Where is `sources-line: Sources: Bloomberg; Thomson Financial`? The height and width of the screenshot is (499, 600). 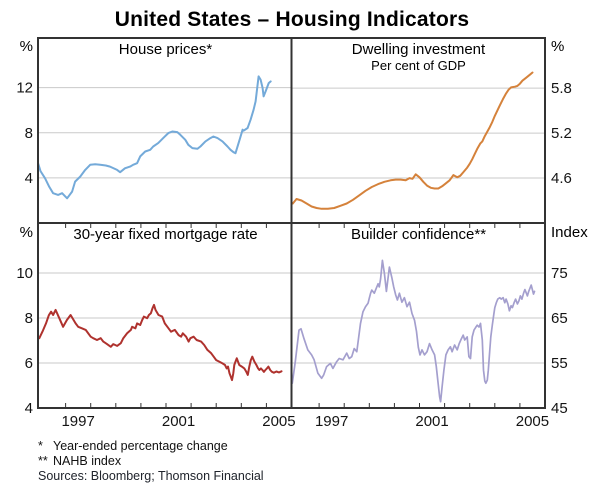 sources-line: Sources: Bloomberg; Thomson Financial is located at coordinates (151, 476).